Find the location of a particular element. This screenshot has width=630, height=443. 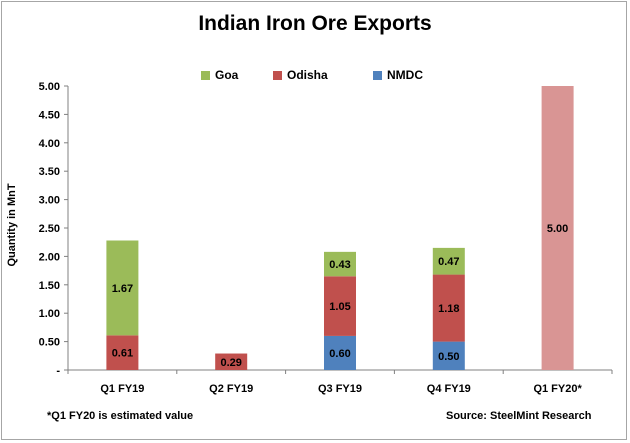

y-tick-label: 3.00 is located at coordinates (49, 201).